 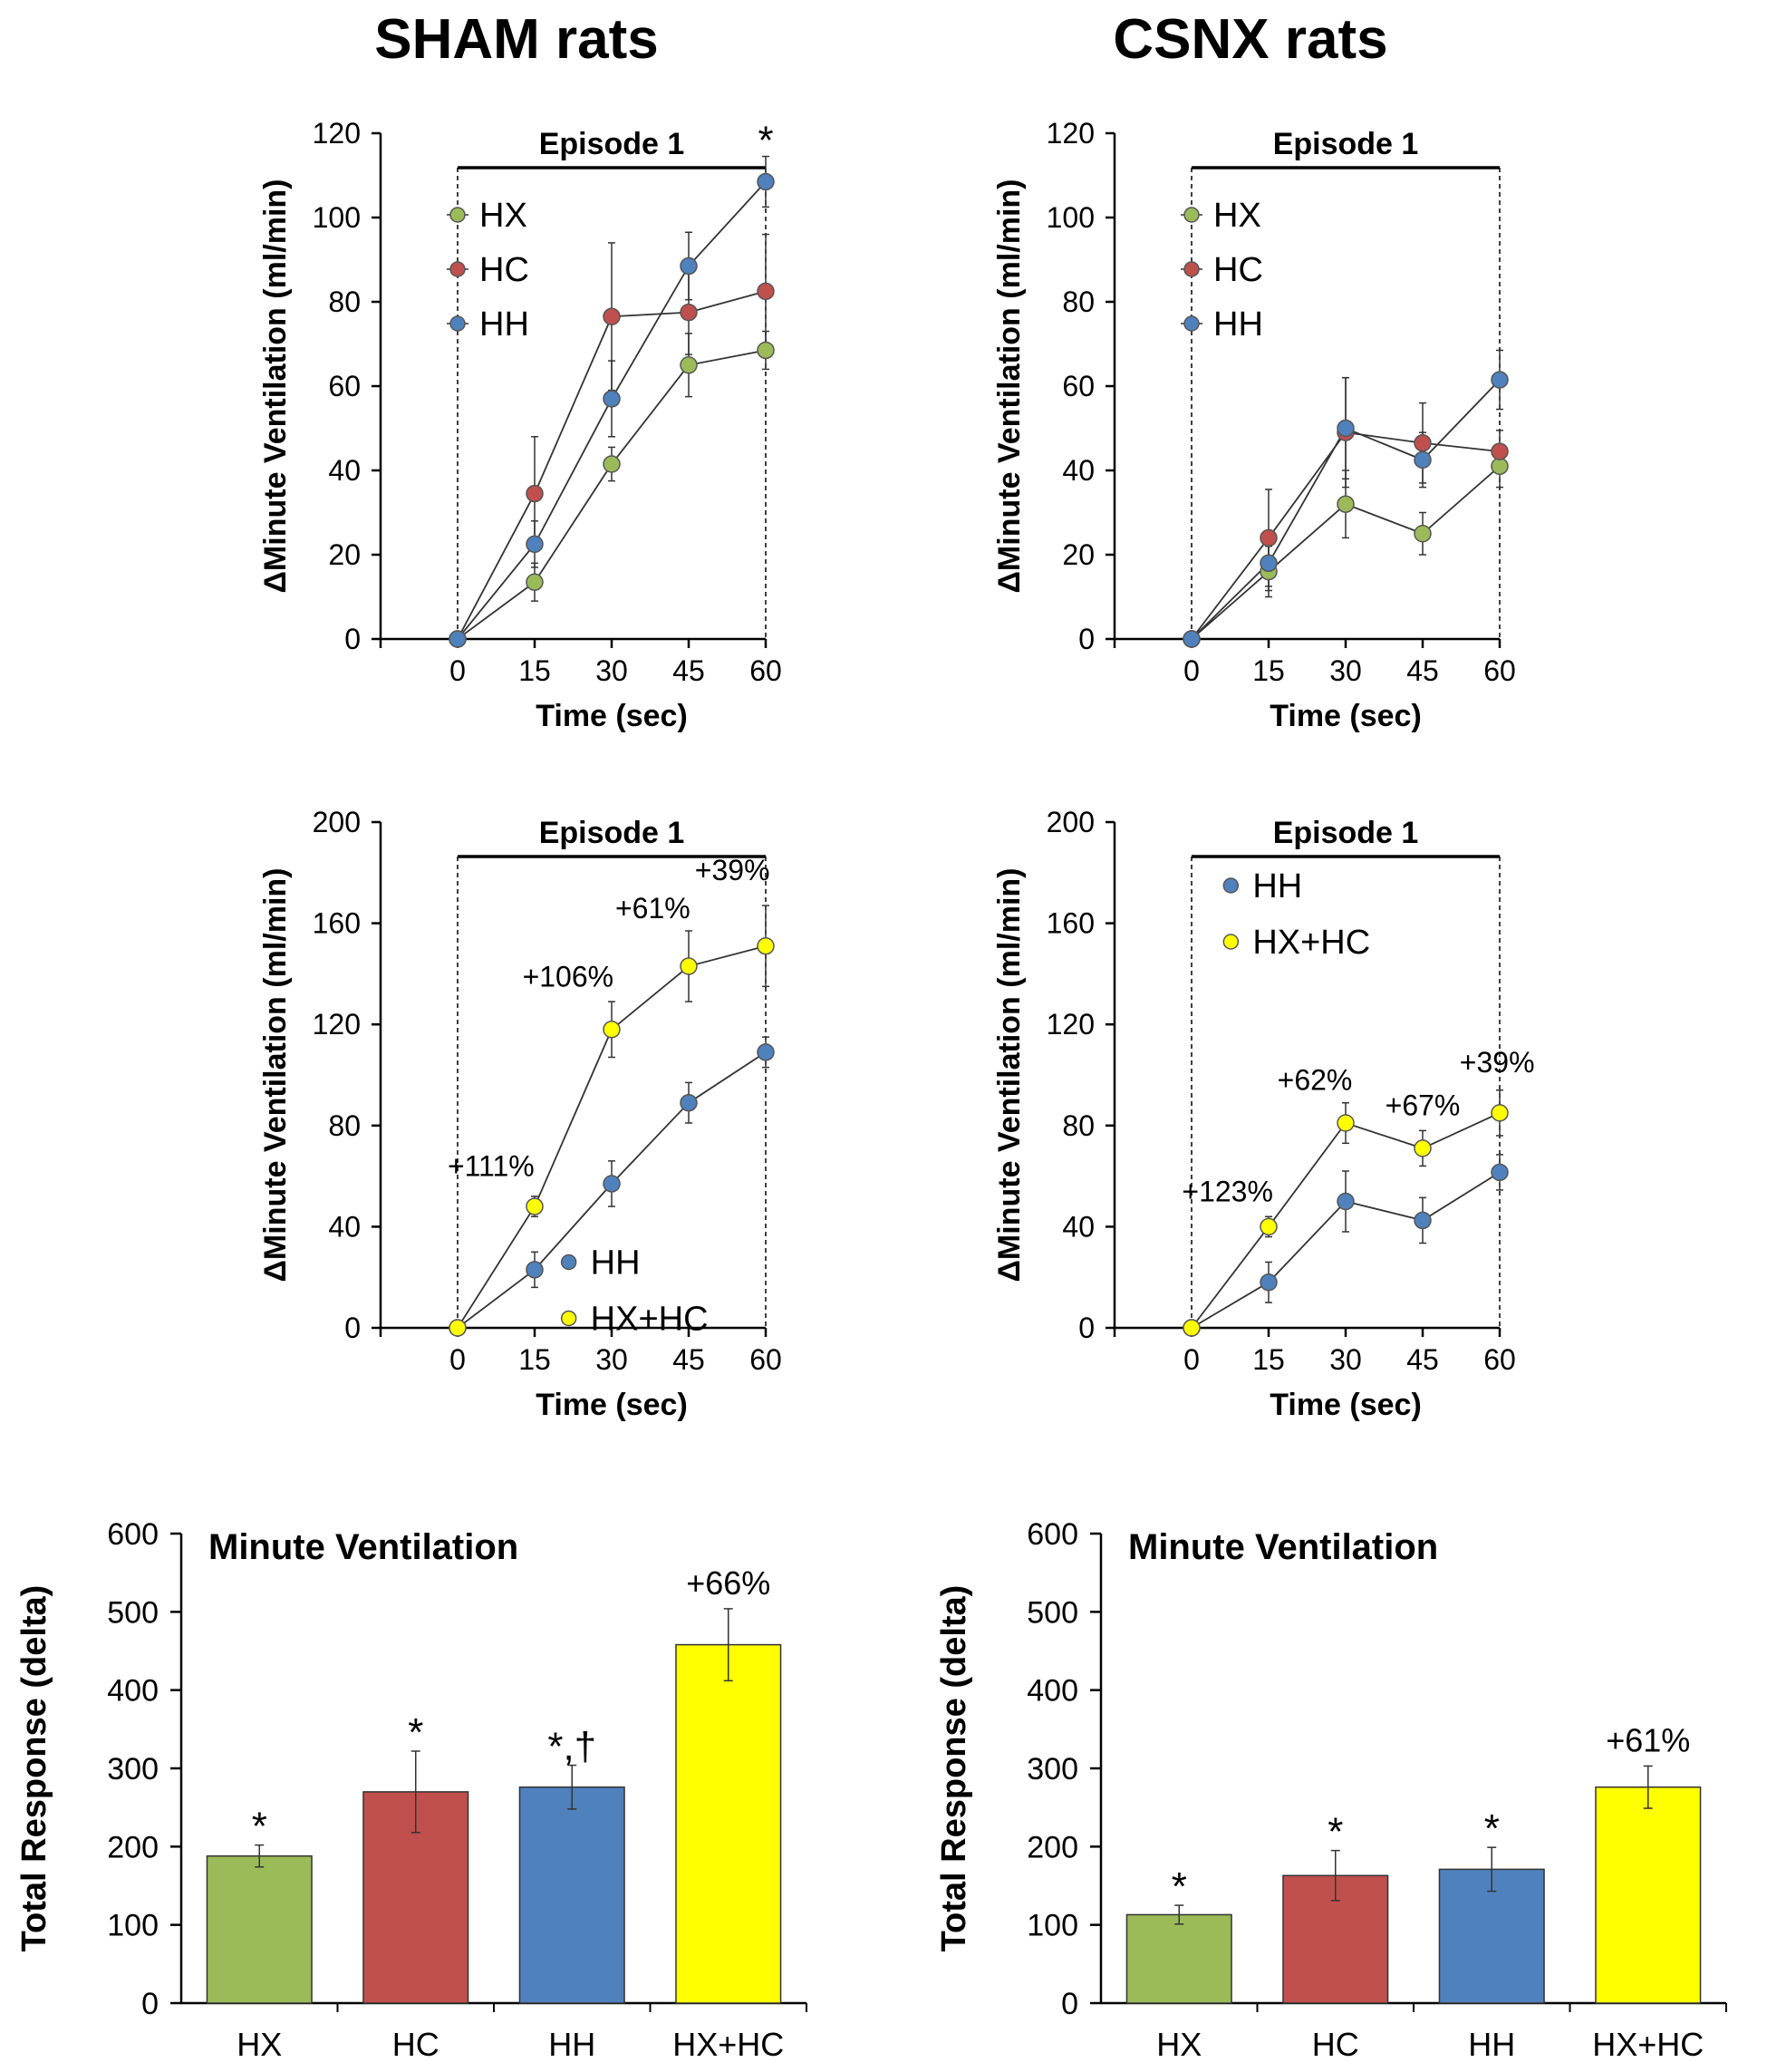 What do you see at coordinates (1078, 554) in the screenshot?
I see `y-tick-label: 20` at bounding box center [1078, 554].